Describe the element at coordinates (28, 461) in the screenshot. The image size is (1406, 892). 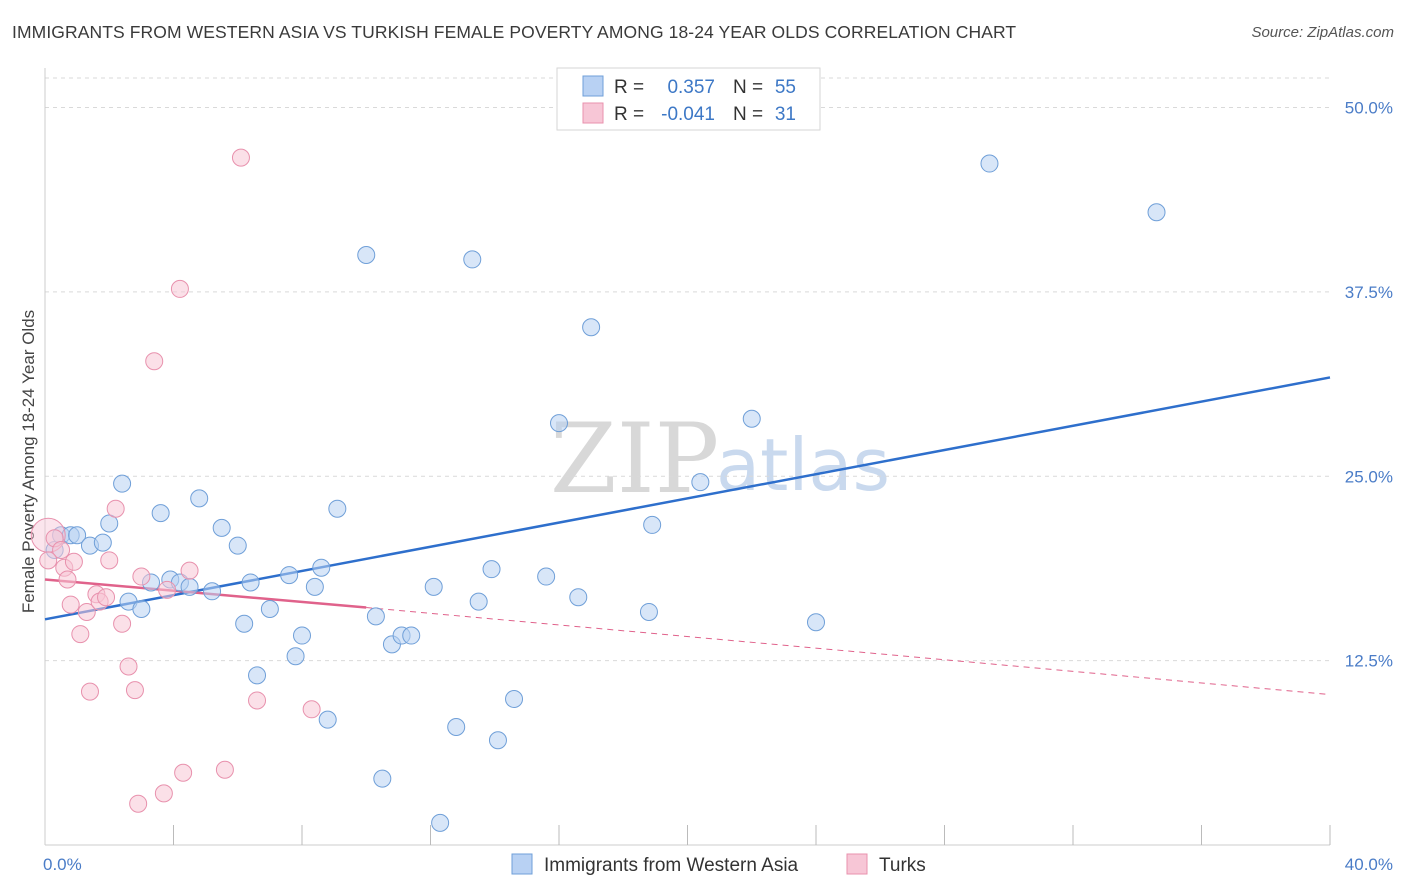
I see `y-axis-label: Female Poverty Among 18-24 Year Olds` at that location.